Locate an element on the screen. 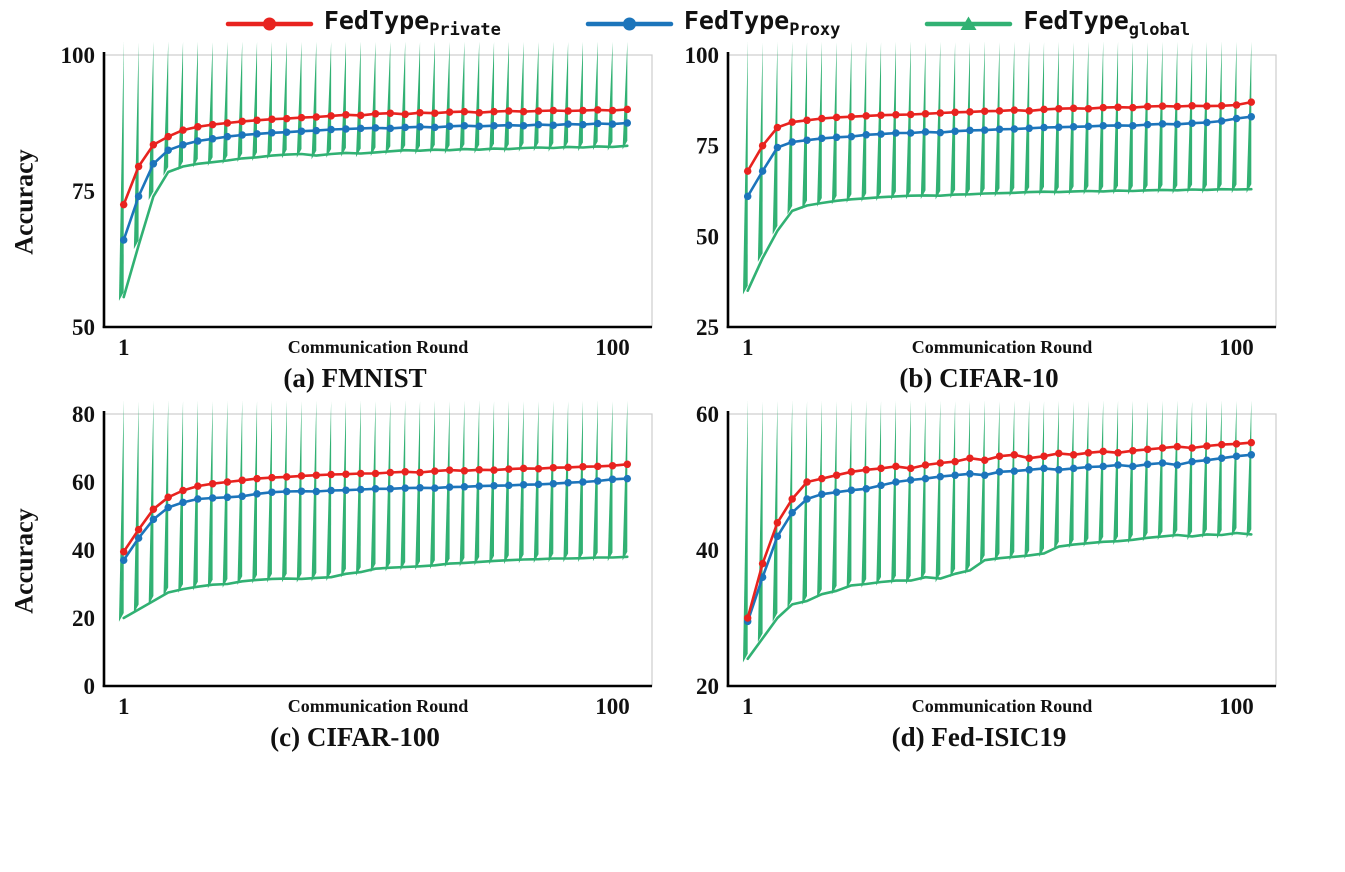  legend-item-proxy: FedTypeProxy is located at coordinates (713, 23).